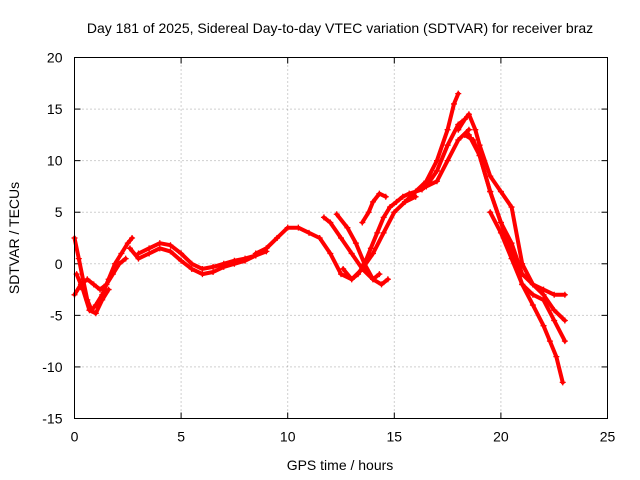 This screenshot has width=640, height=480. What do you see at coordinates (55, 109) in the screenshot?
I see `y-tick-label: 15` at bounding box center [55, 109].